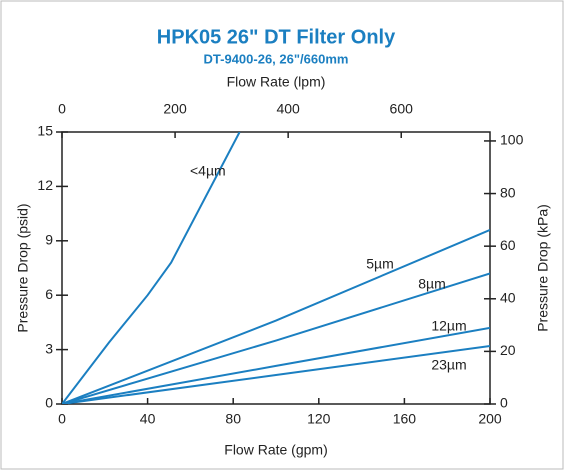  Describe the element at coordinates (508, 350) in the screenshot. I see `y2-tick-label: 20` at that location.